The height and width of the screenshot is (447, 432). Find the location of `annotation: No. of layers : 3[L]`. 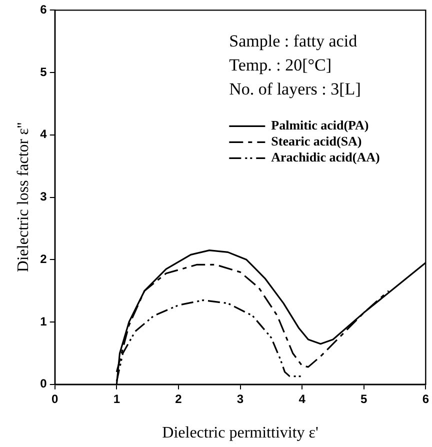

annotation: No. of layers : 3[L] is located at coordinates (295, 89).